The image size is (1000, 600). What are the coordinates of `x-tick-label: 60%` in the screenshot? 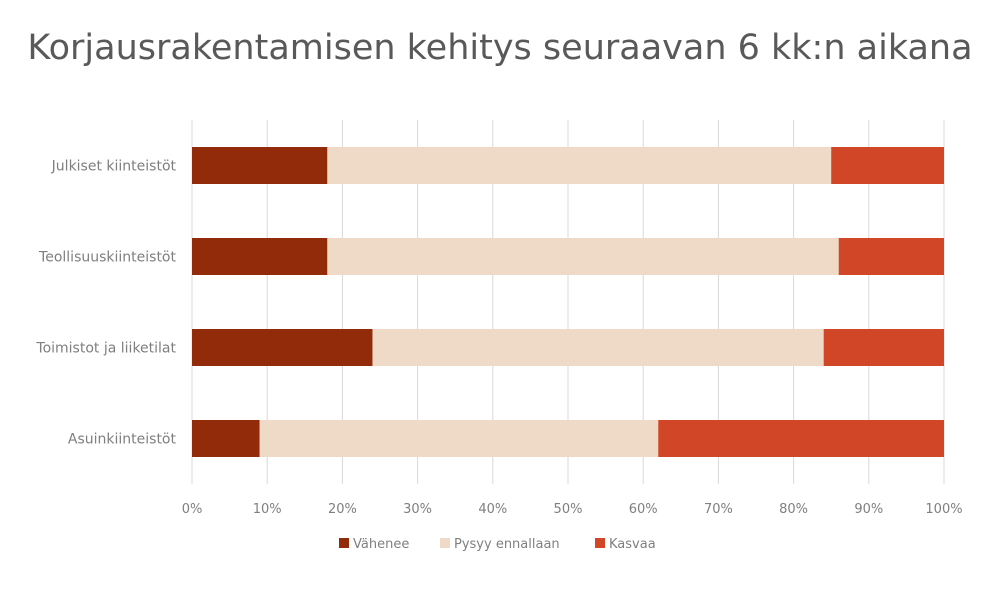 It's located at (643, 509).